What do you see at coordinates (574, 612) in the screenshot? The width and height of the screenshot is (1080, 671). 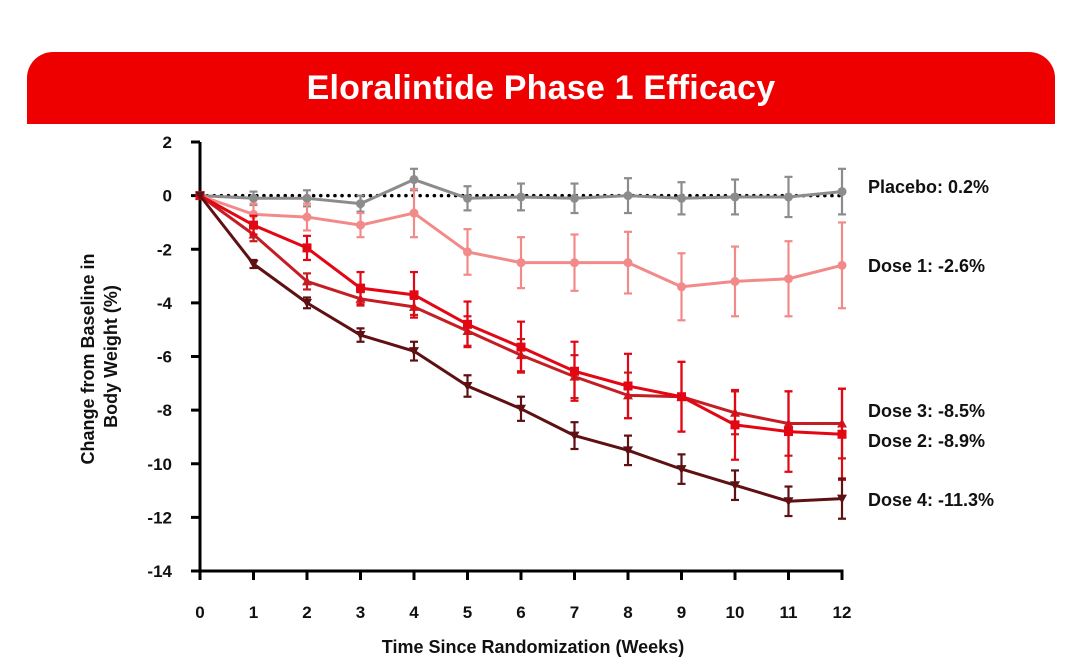 I see `x-tick-label: 7` at bounding box center [574, 612].